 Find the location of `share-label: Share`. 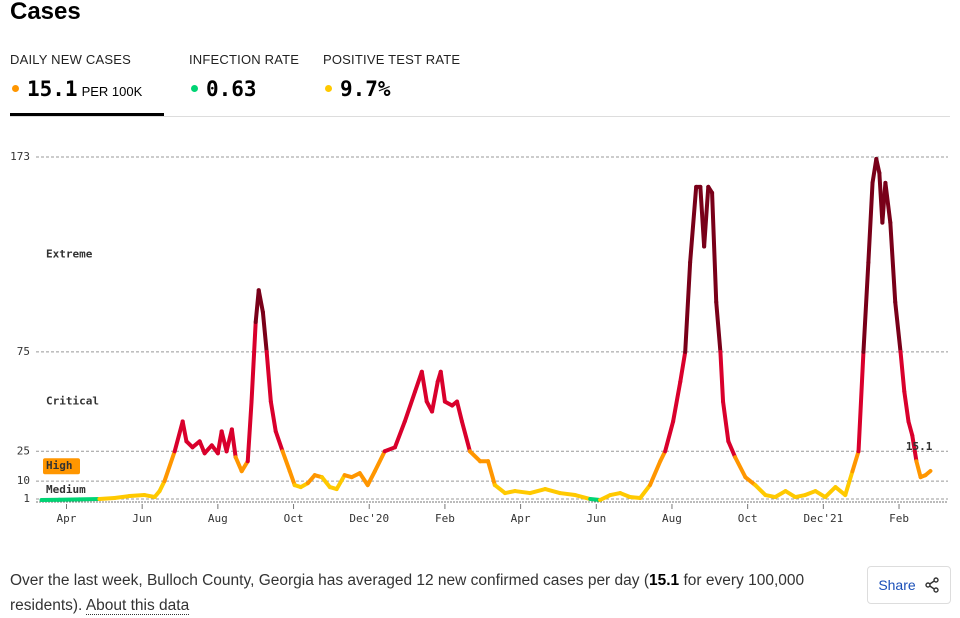

share-label: Share is located at coordinates (897, 585).